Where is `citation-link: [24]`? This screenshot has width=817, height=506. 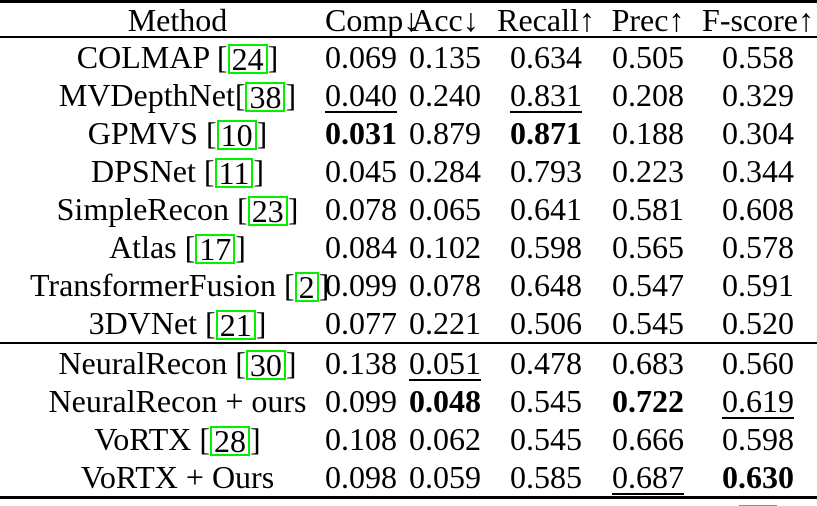 citation-link: [24] is located at coordinates (247, 57).